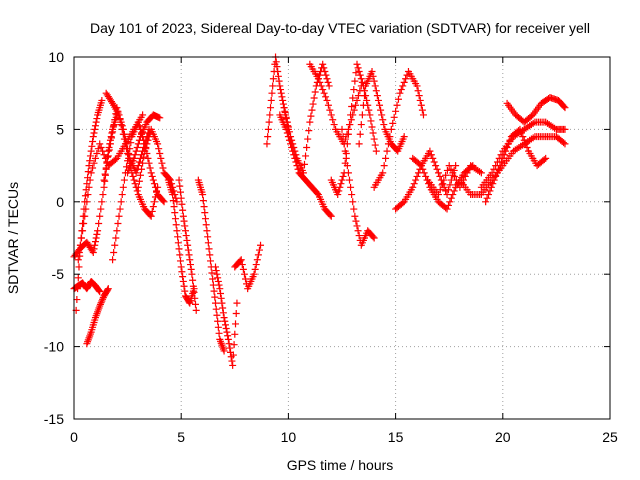  Describe the element at coordinates (289, 437) in the screenshot. I see `x-tick-label: 10` at that location.